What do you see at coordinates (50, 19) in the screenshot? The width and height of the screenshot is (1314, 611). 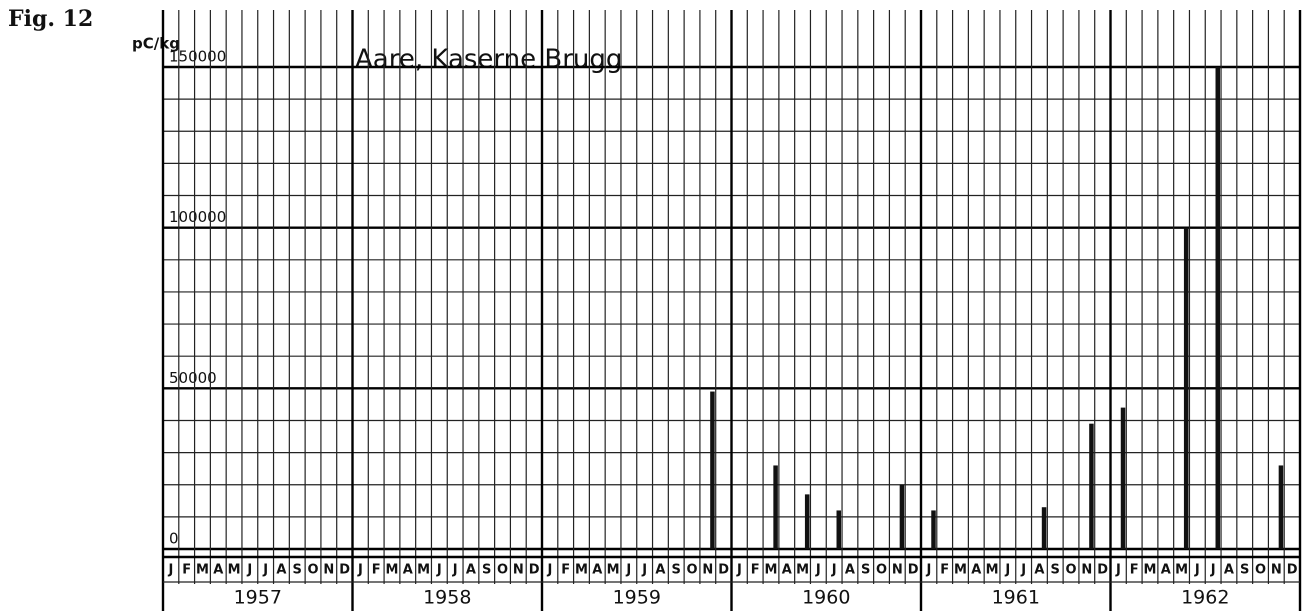 I see `figure-label: Fig. 12` at bounding box center [50, 19].